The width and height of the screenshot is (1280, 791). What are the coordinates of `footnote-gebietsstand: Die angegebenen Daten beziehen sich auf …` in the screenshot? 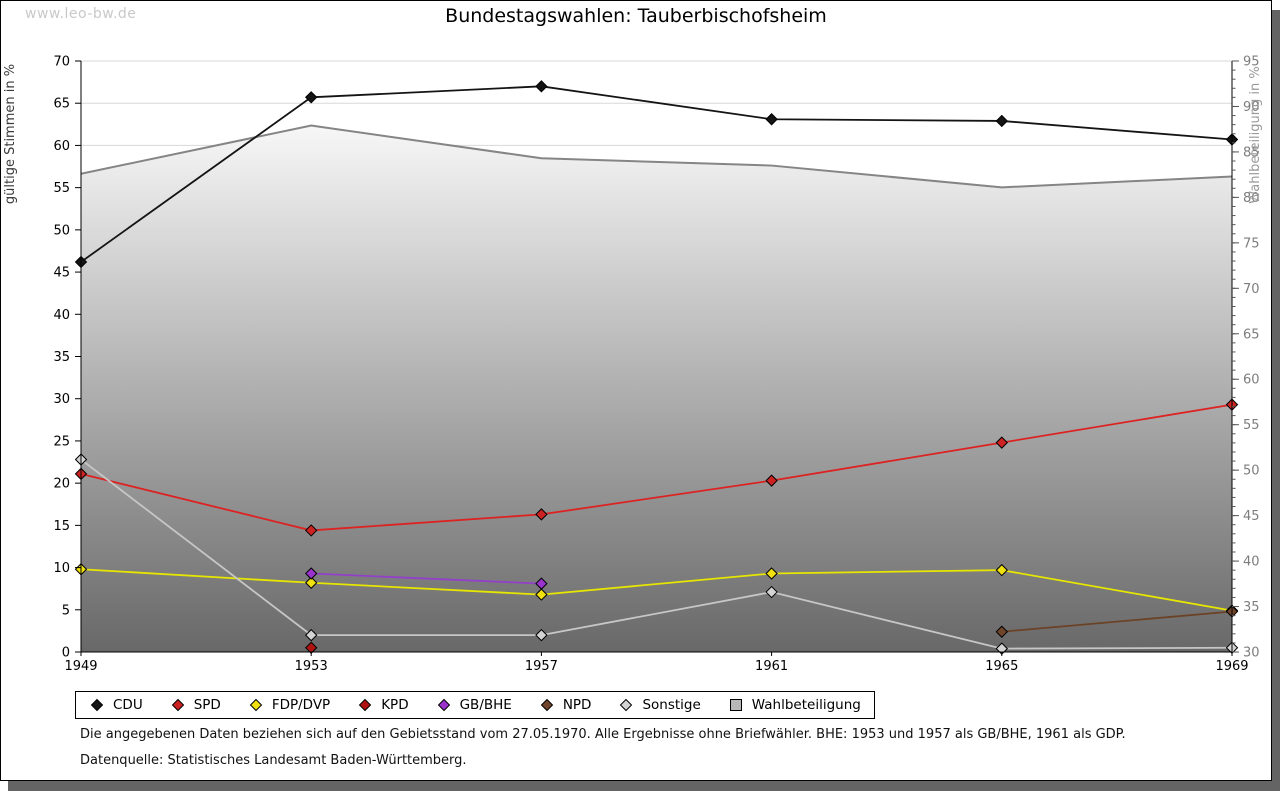 It's located at (603, 734).